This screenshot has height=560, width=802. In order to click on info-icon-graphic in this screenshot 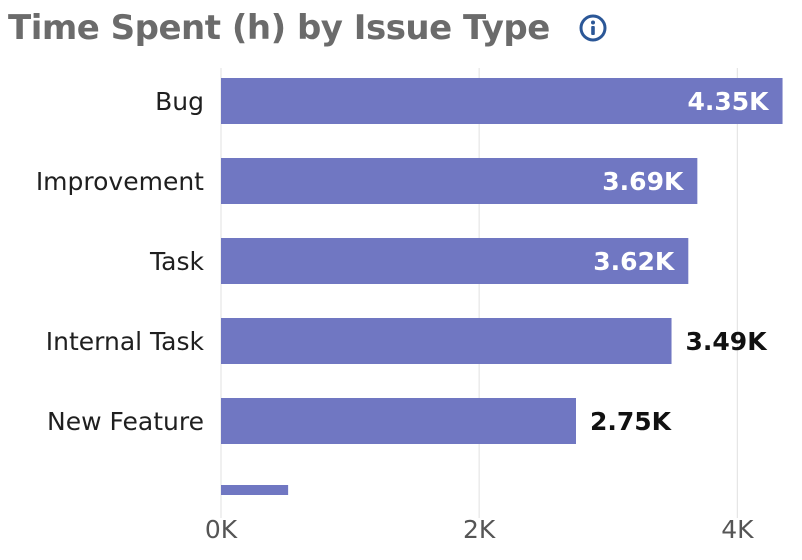, I will do `click(593, 28)`.